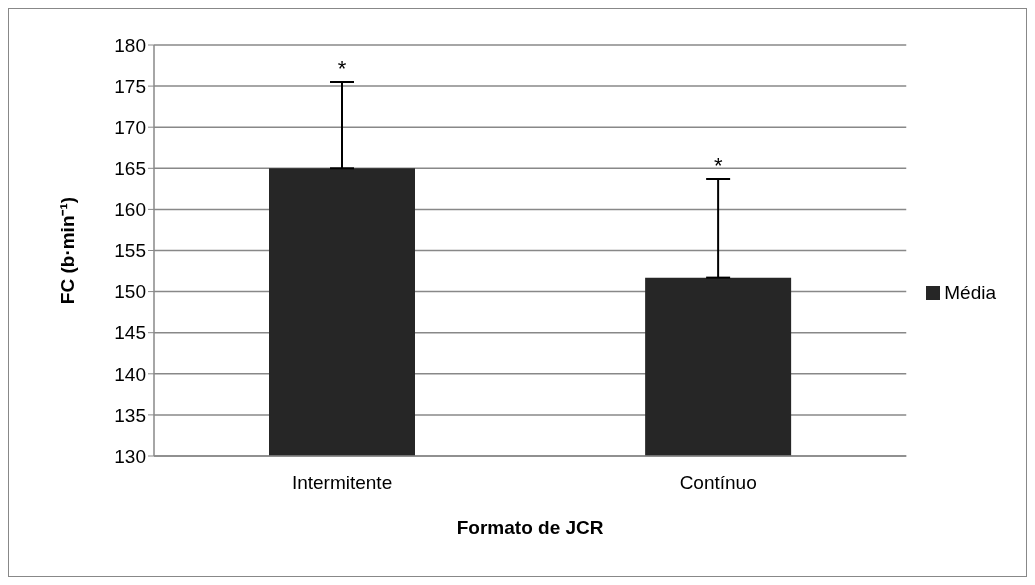  What do you see at coordinates (130, 45) in the screenshot?
I see `y-tick-label: 180` at bounding box center [130, 45].